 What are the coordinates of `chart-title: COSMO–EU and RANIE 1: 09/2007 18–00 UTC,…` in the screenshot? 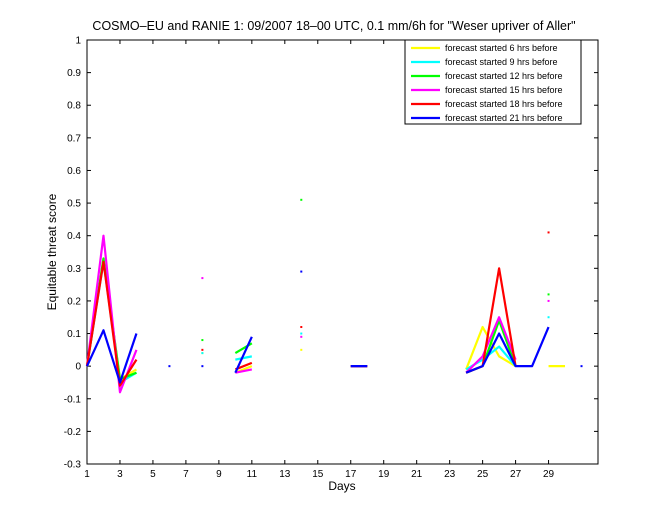 It's located at (333, 26).